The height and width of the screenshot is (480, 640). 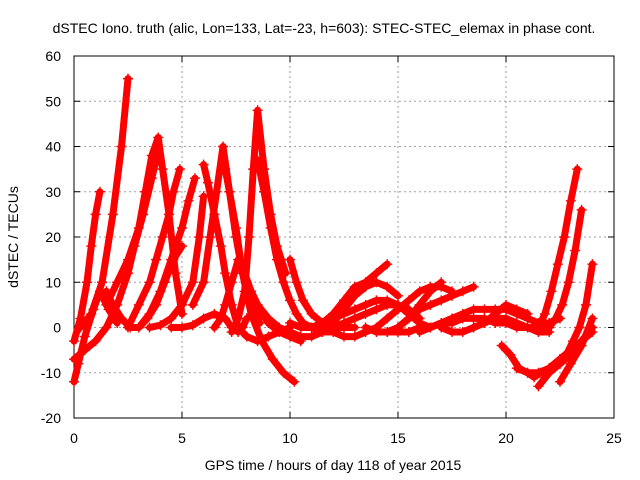 I want to click on y-tick-label: 0, so click(x=57, y=328).